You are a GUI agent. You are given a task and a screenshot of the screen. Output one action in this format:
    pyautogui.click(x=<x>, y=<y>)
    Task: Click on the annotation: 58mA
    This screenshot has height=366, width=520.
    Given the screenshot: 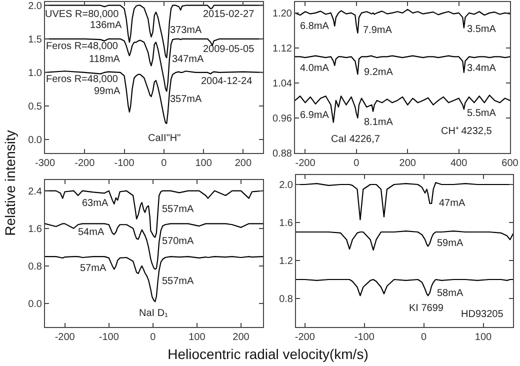 What is the action you would take?
    pyautogui.click(x=450, y=293)
    